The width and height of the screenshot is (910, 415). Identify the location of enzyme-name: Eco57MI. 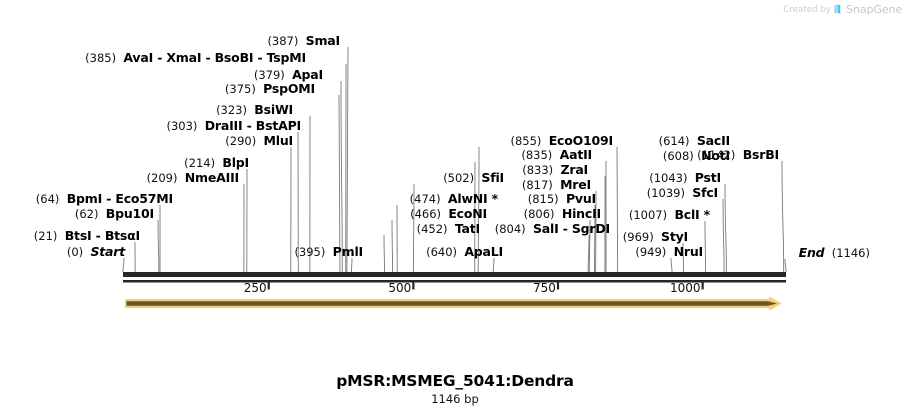
(144, 198).